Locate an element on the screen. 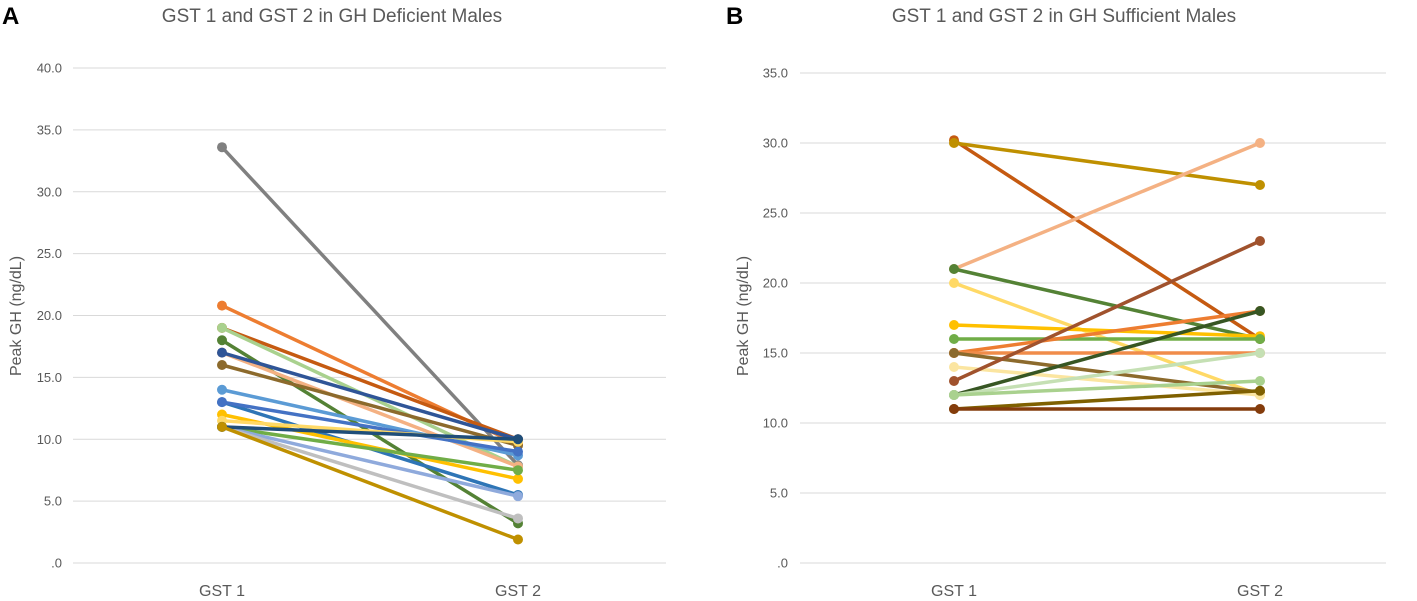  panel-label-b: B is located at coordinates (734, 16).